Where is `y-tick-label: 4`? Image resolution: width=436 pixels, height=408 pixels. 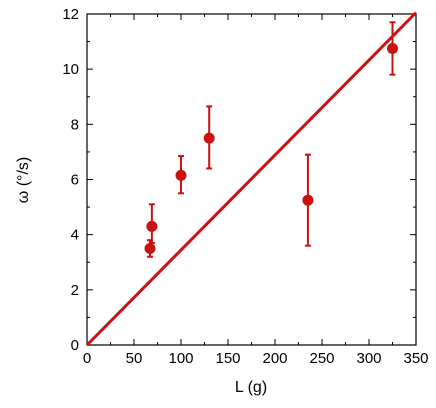
y-tick-label: 4 is located at coordinates (75, 235).